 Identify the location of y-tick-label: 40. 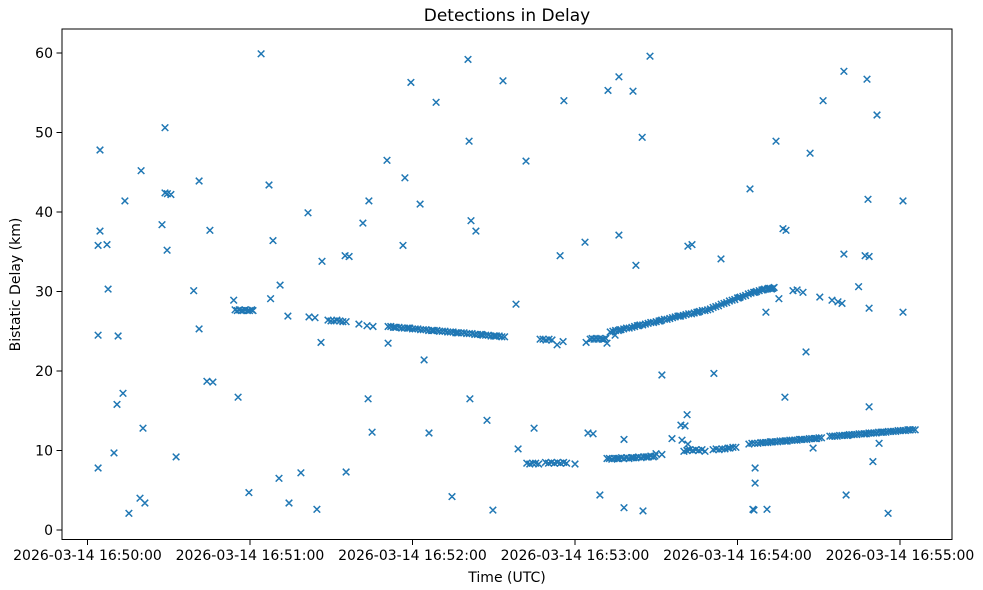
(44, 213).